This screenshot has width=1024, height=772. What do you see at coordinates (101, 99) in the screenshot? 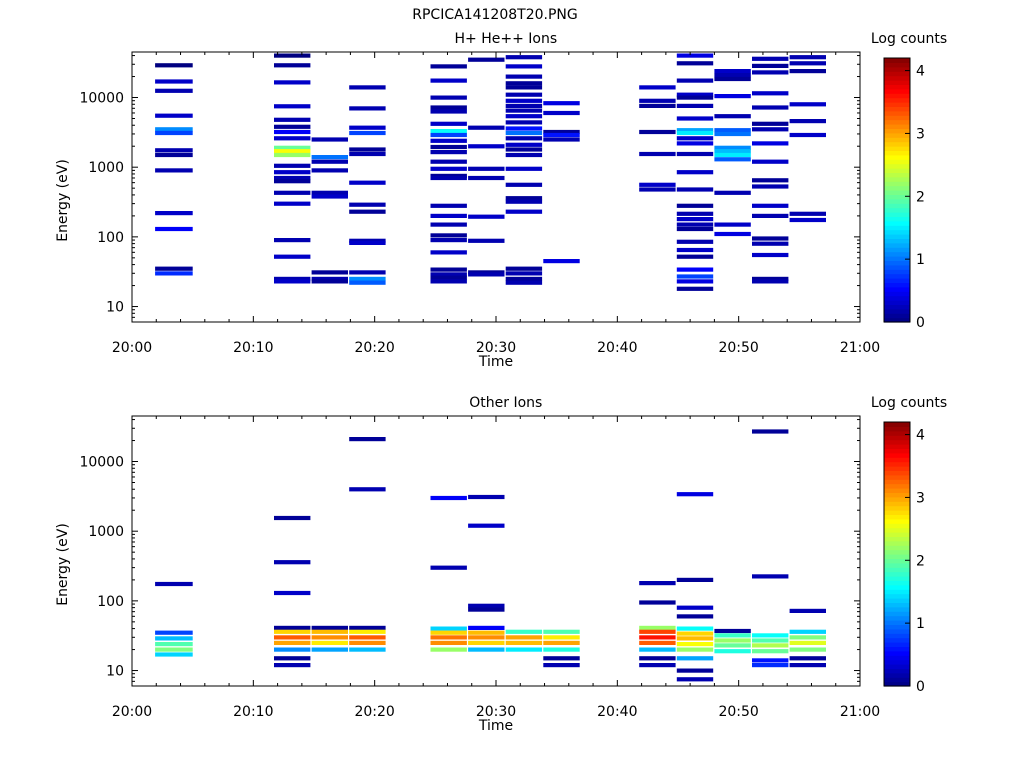
I see `y-tick-label: 10000` at bounding box center [101, 99].